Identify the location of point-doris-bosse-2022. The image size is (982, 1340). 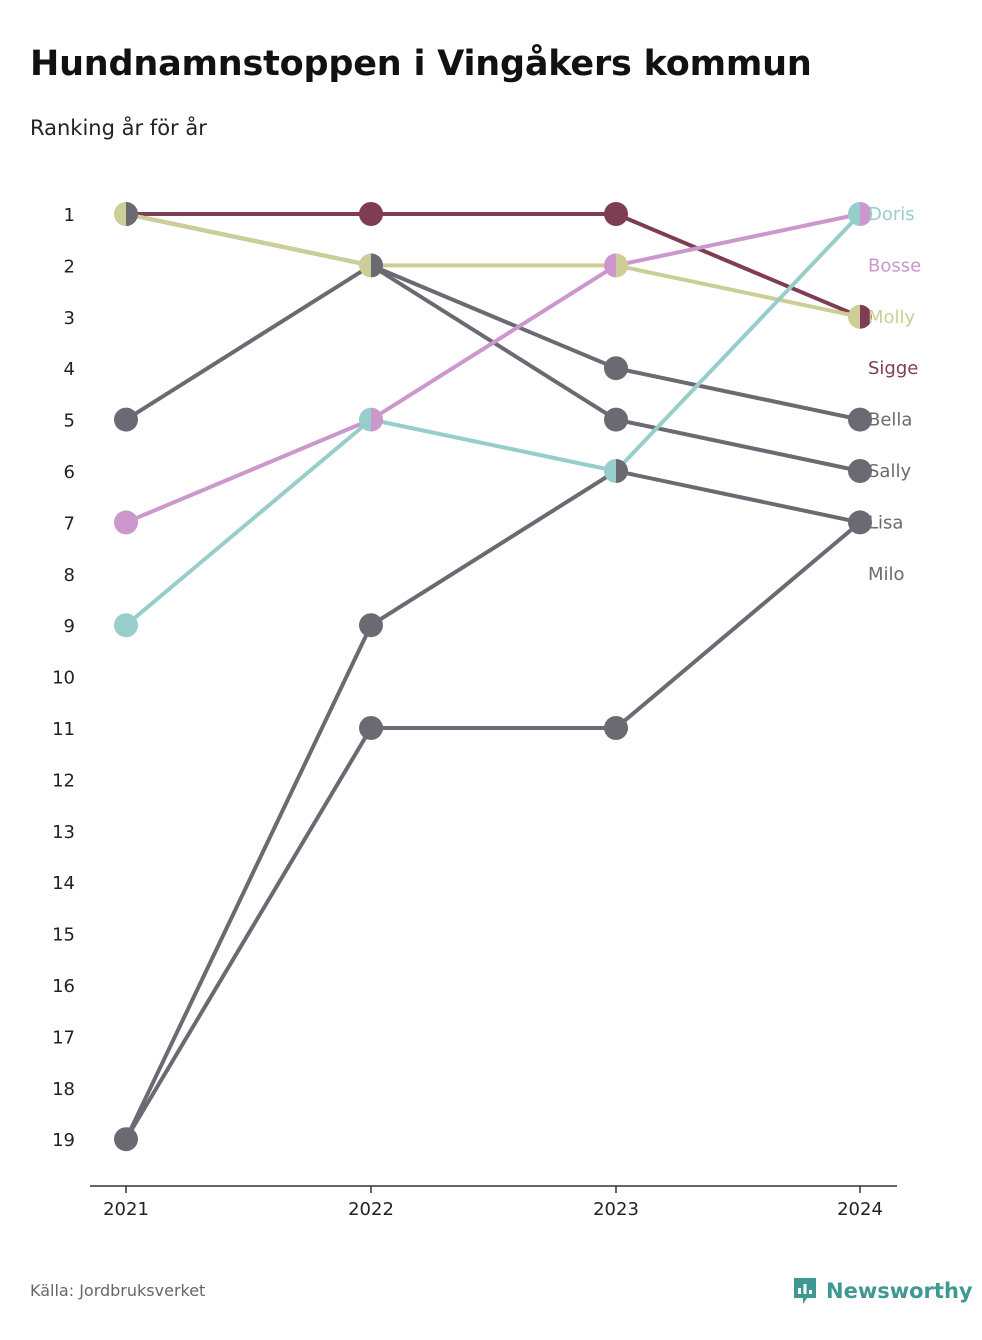
(371, 419).